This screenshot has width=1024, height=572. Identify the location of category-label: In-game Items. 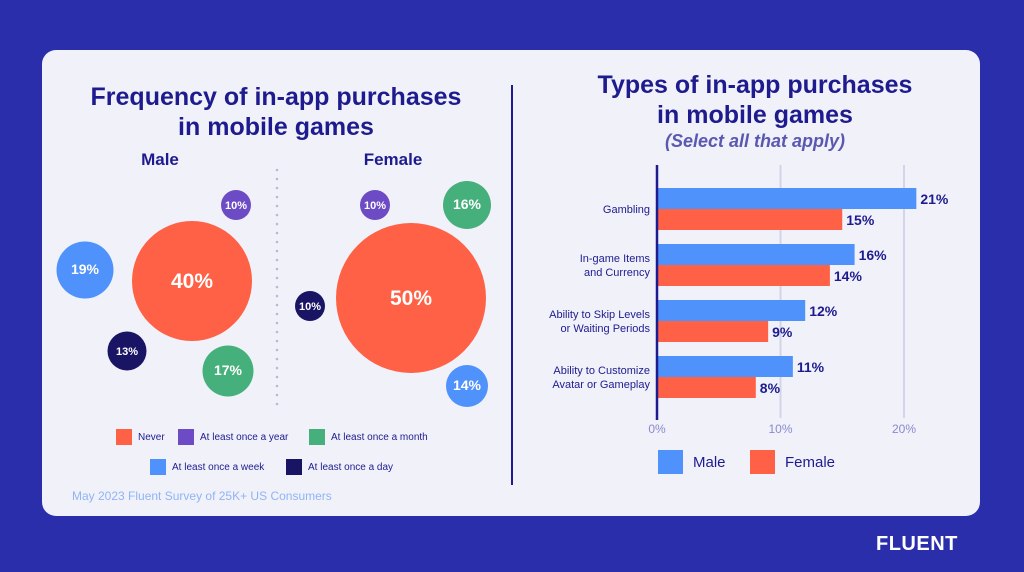
(615, 259).